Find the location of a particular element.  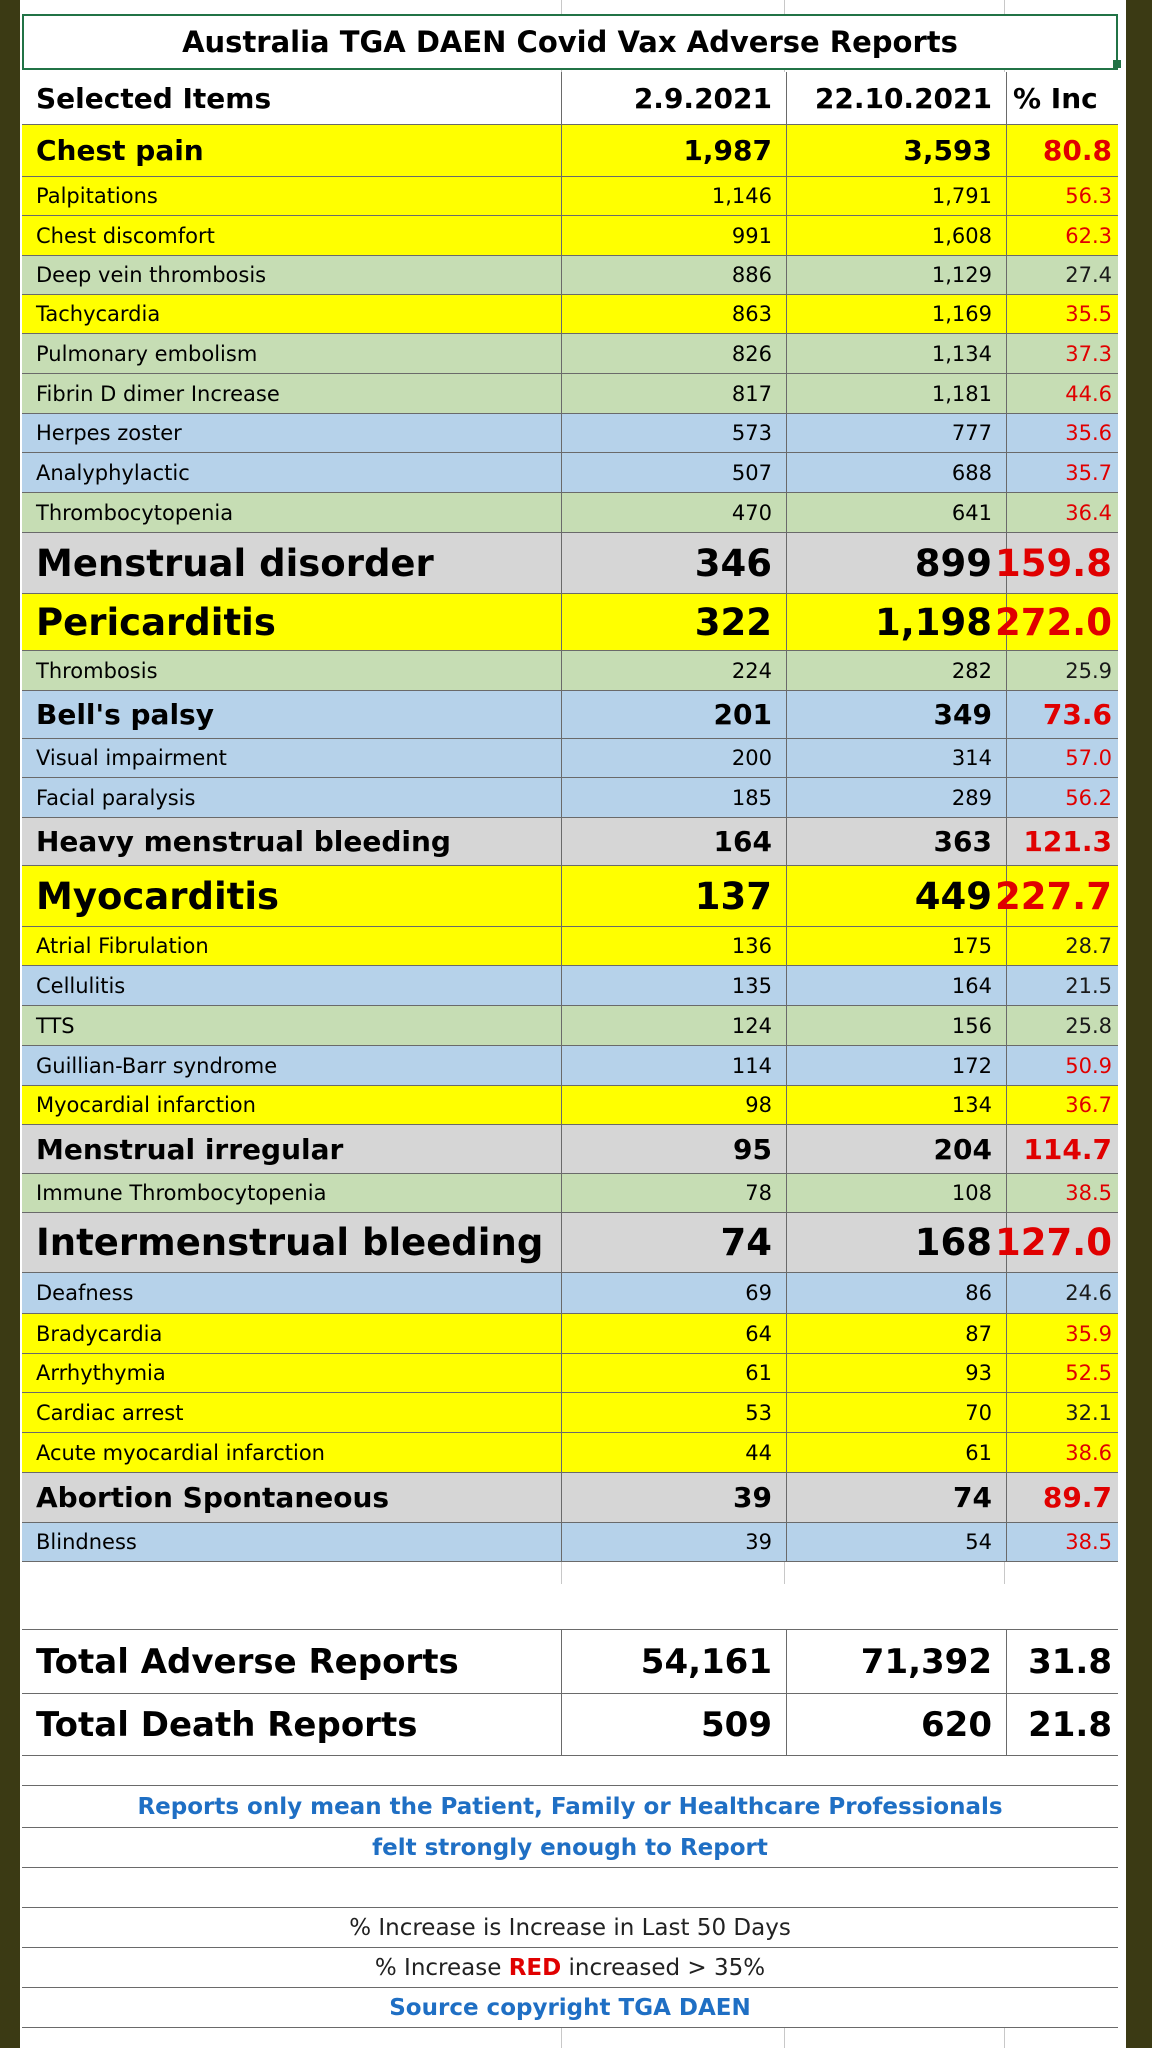

row-value-1: 886 is located at coordinates (674, 275).